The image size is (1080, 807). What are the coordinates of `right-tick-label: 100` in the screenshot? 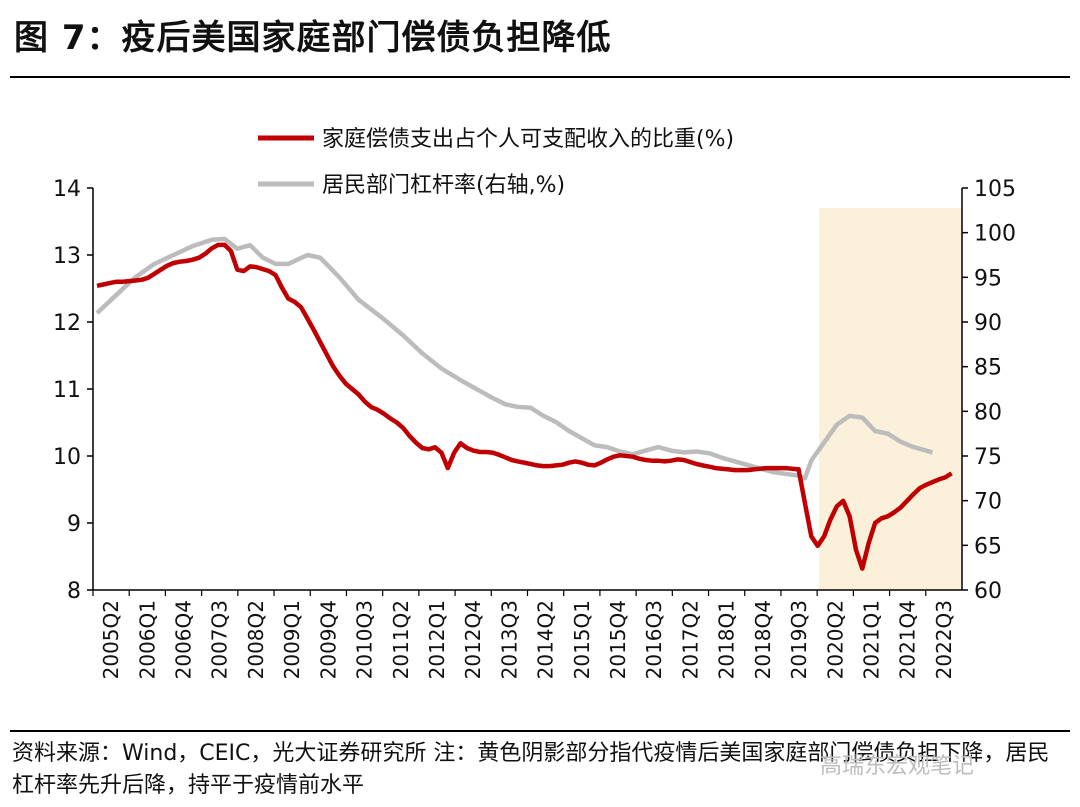 It's located at (995, 234).